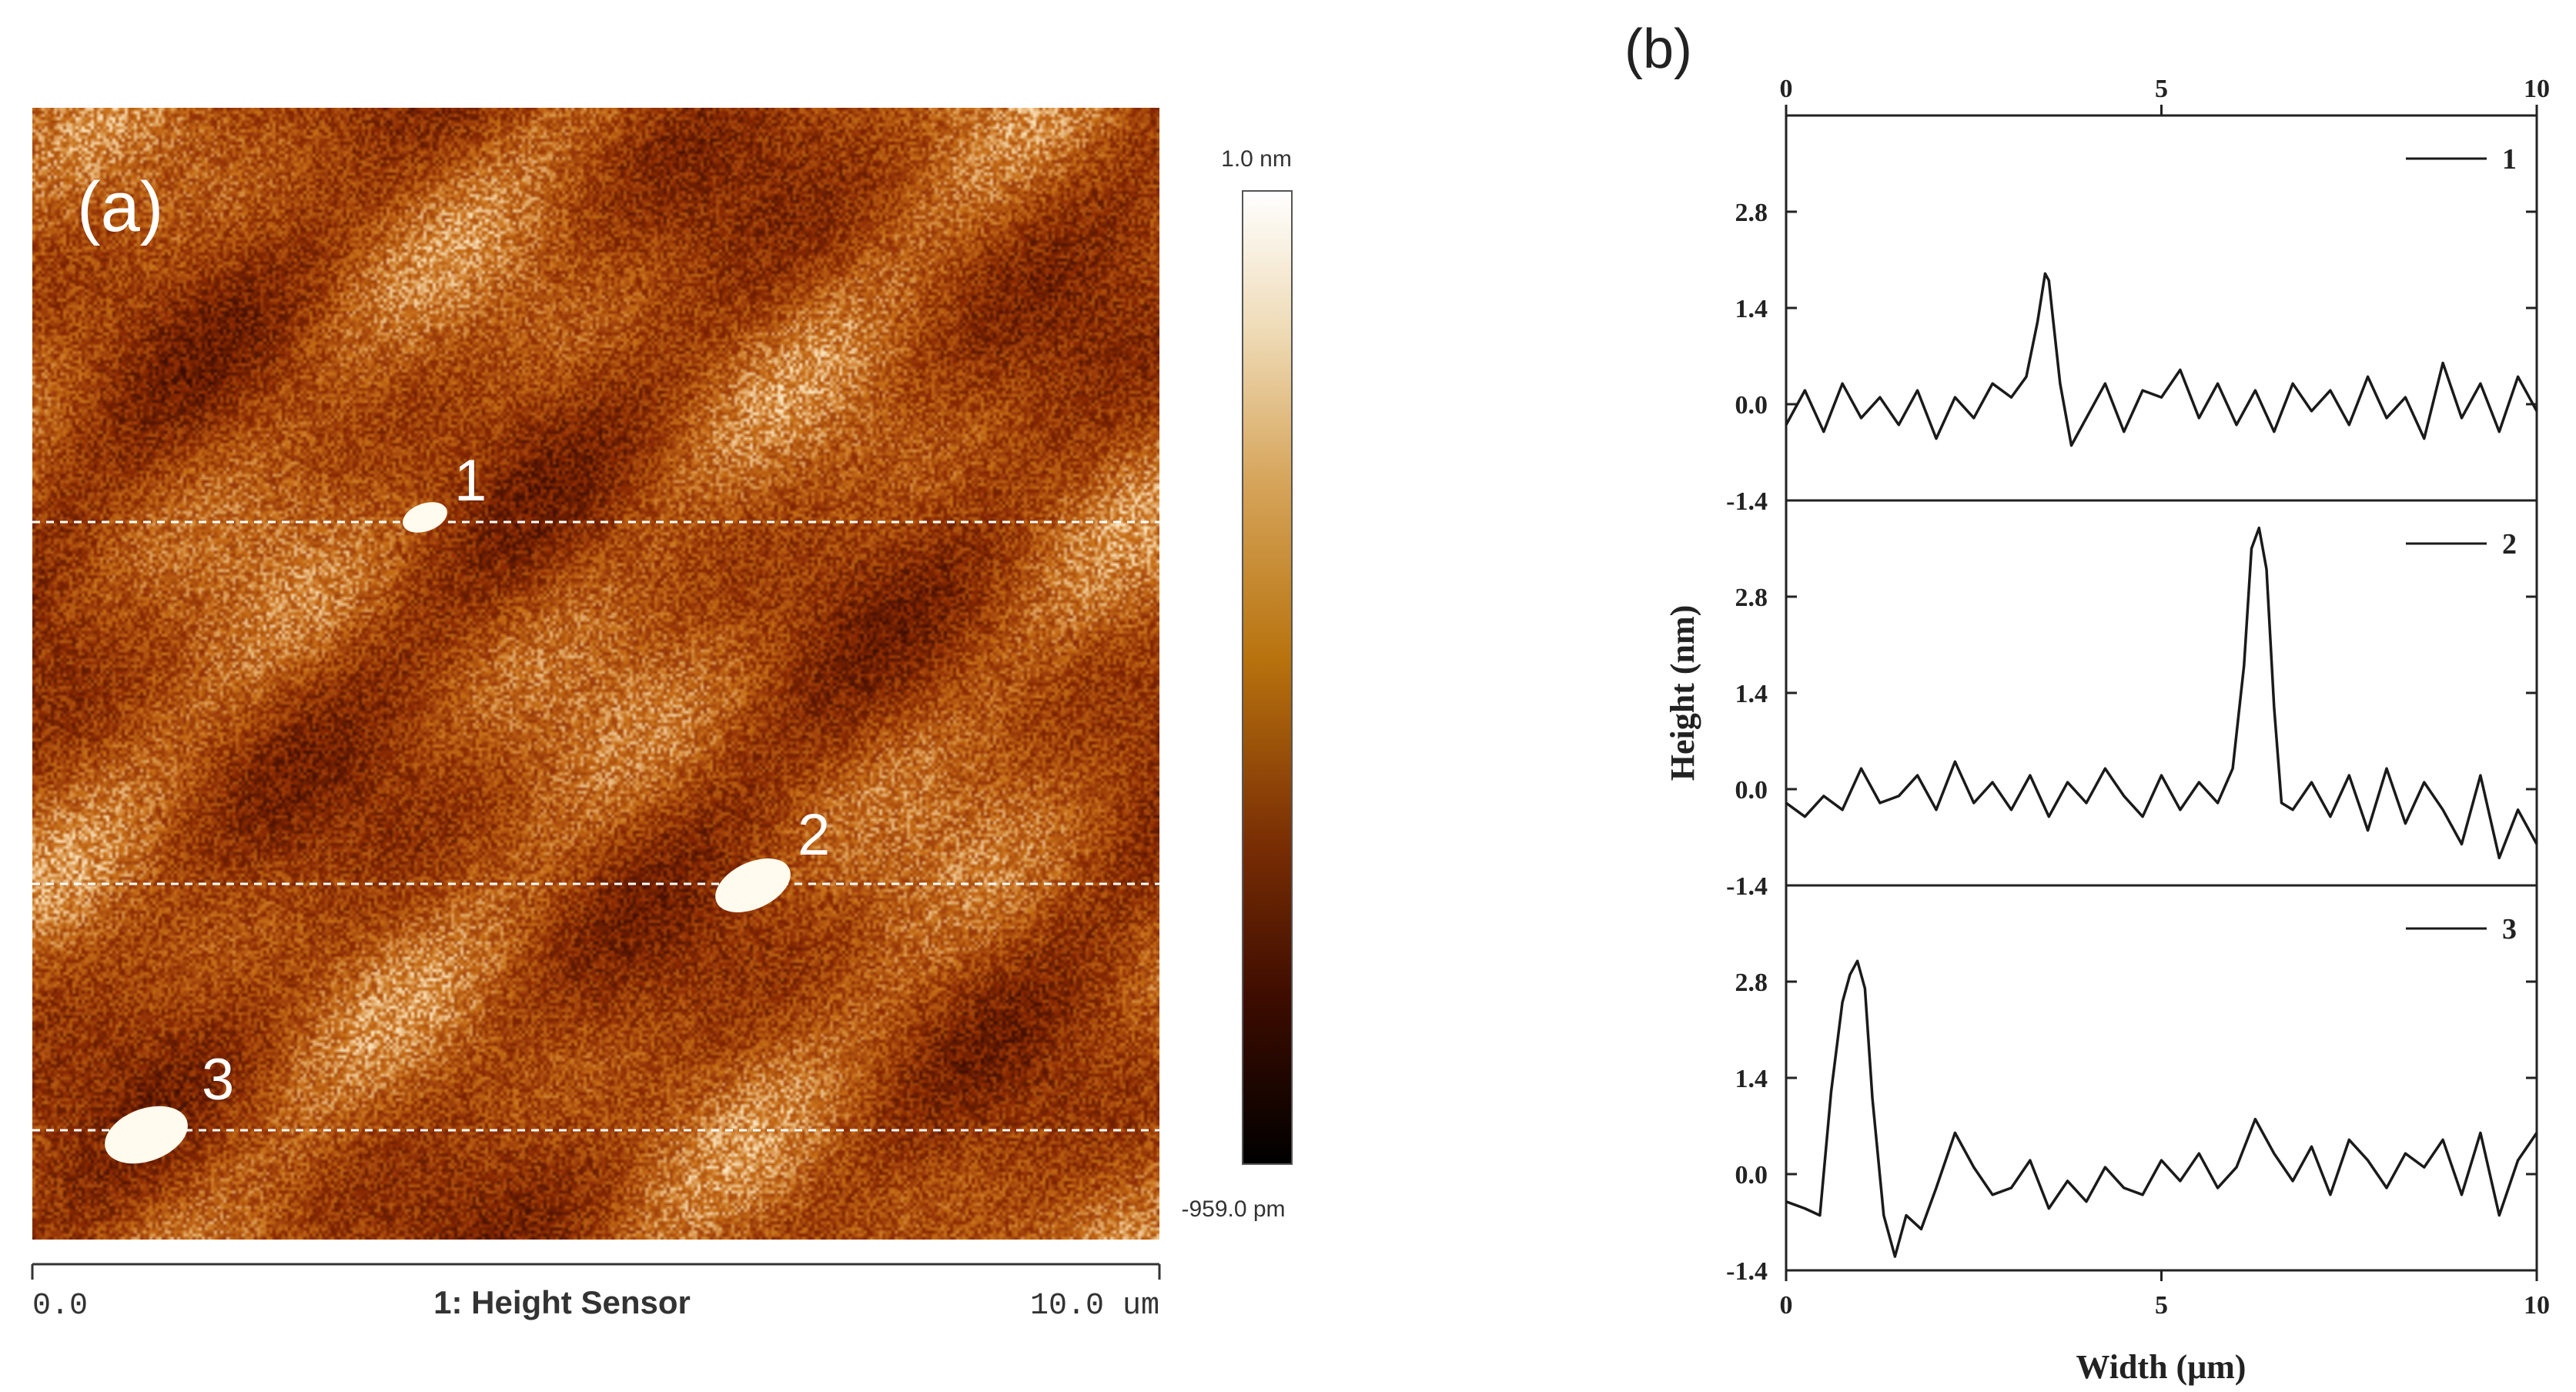 Image resolution: width=2576 pixels, height=1392 pixels. I want to click on legend-label-3: 3, so click(2510, 929).